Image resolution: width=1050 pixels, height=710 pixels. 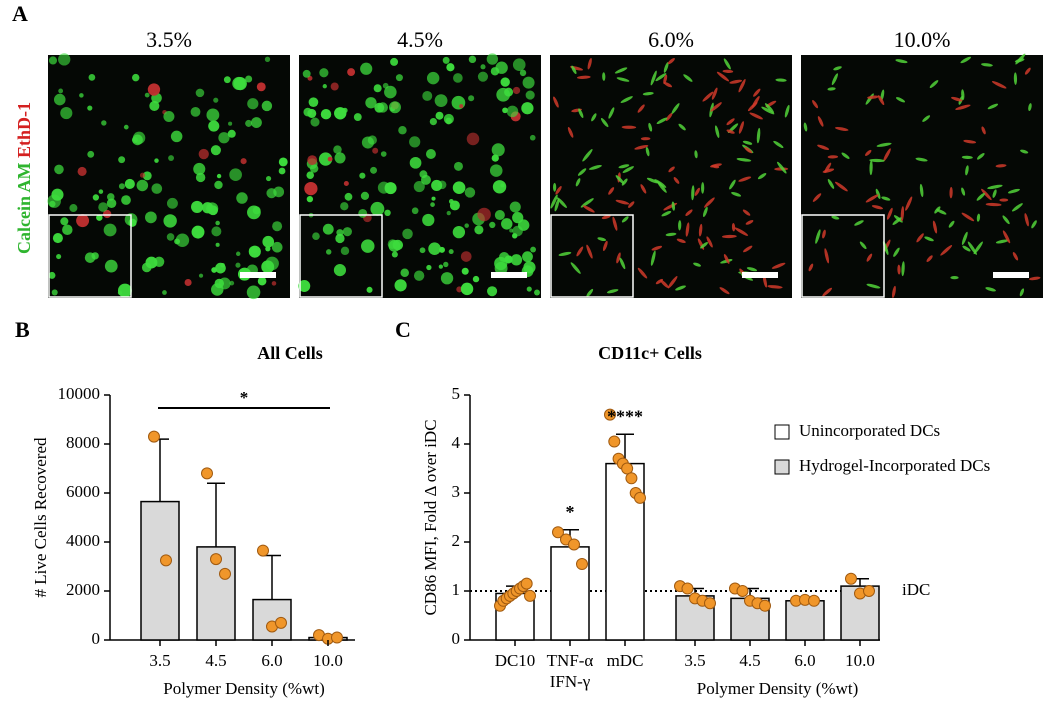 I want to click on y-tick-label: 5, so click(x=456, y=393).